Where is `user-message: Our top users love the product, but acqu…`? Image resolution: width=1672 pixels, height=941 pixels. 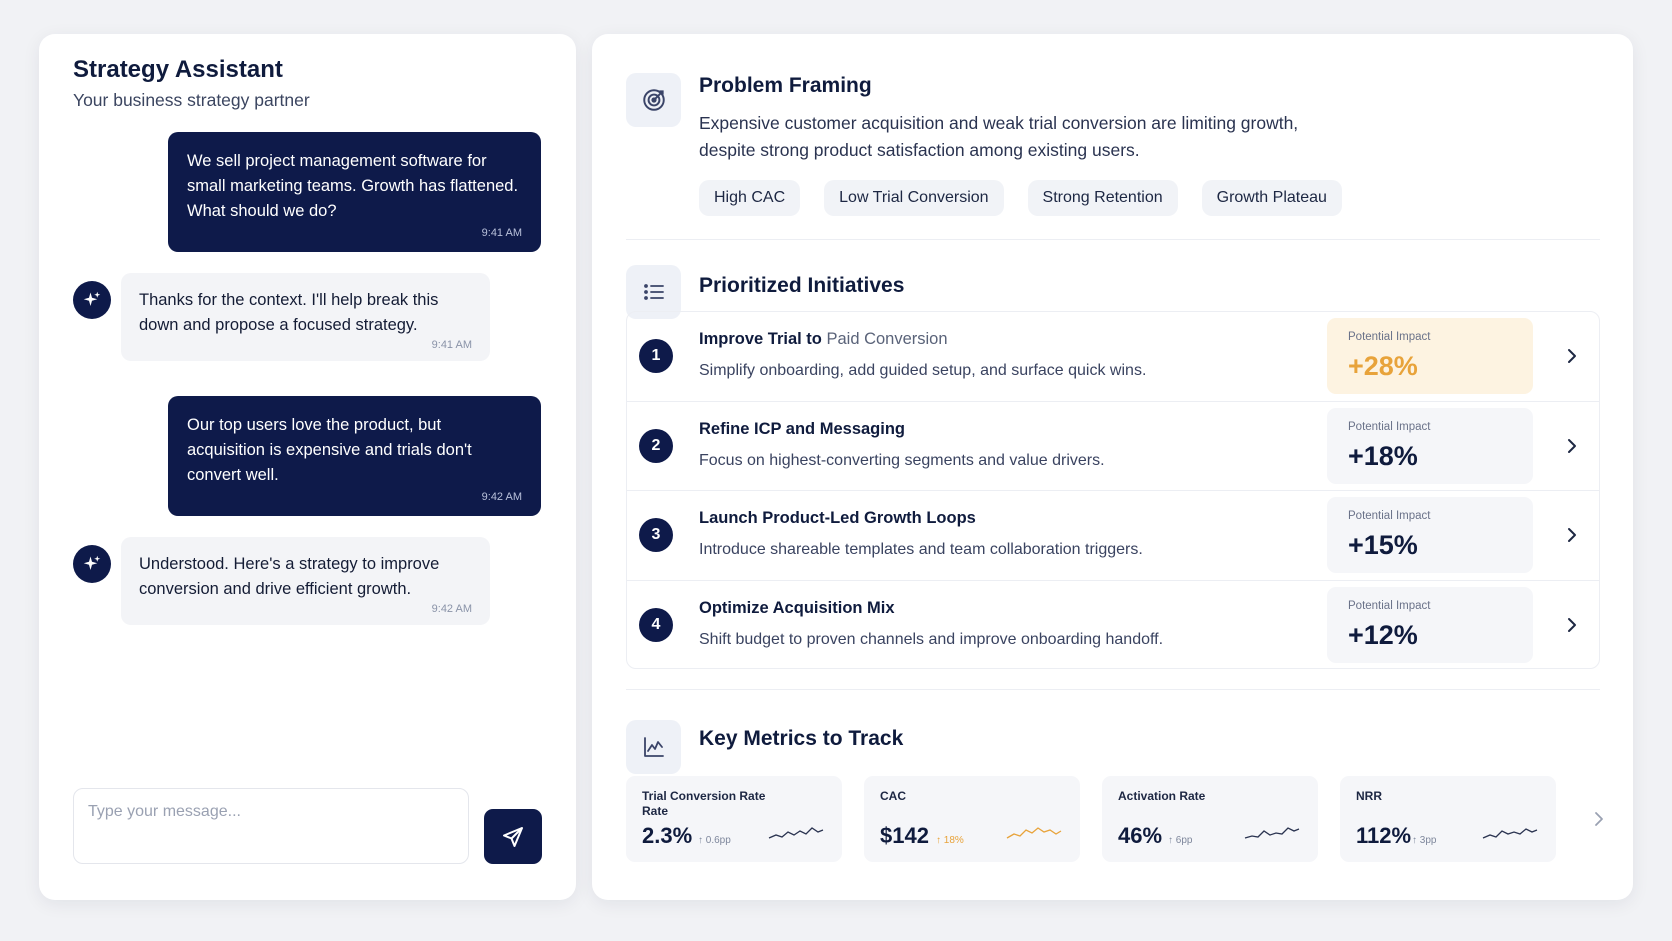 user-message: Our top users love the product, but acqu… is located at coordinates (354, 456).